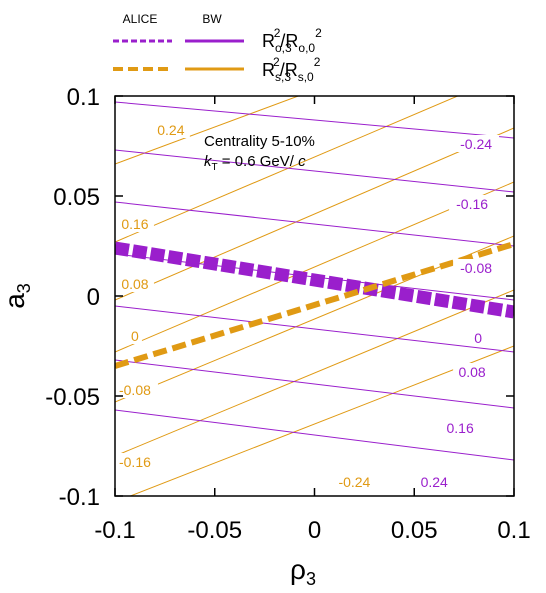  I want to click on annotation: Centrality 5-10% kT = 0.6 GeV/ c, so click(259, 153).